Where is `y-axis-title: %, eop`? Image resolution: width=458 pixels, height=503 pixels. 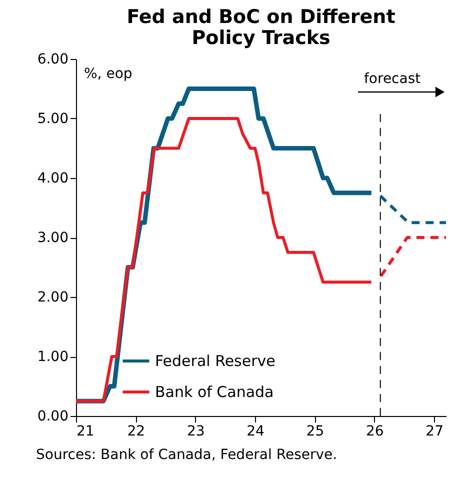
y-axis-title: %, eop is located at coordinates (108, 74).